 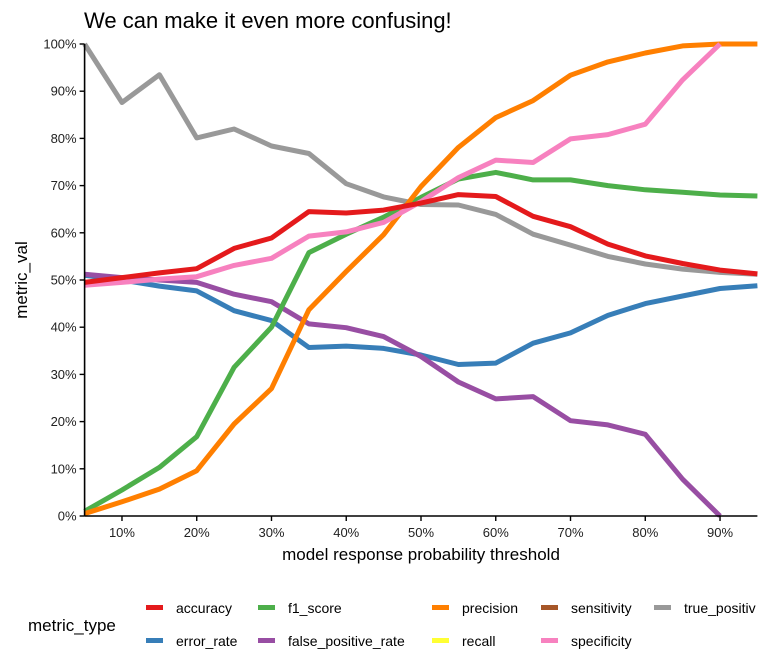 What do you see at coordinates (64, 374) in the screenshot?
I see `y-tick-label: 30%` at bounding box center [64, 374].